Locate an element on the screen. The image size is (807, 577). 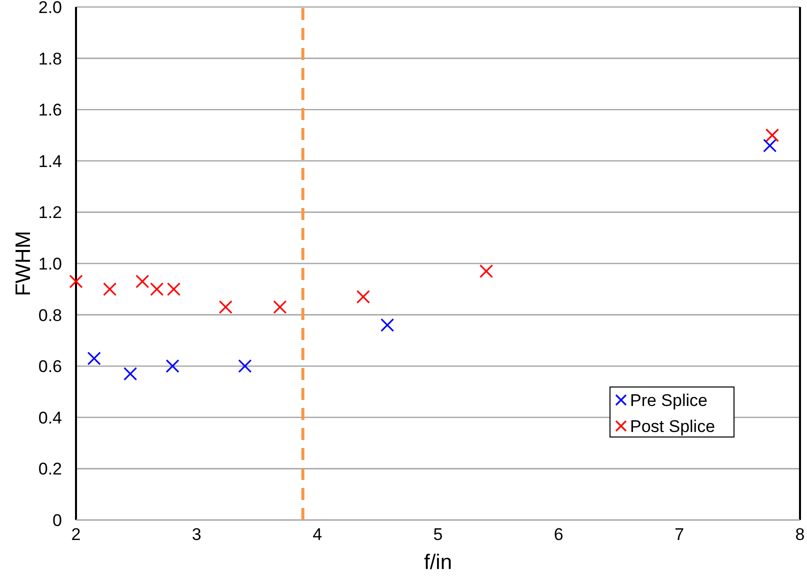
y-tick-label: 1.4 is located at coordinates (50, 161).